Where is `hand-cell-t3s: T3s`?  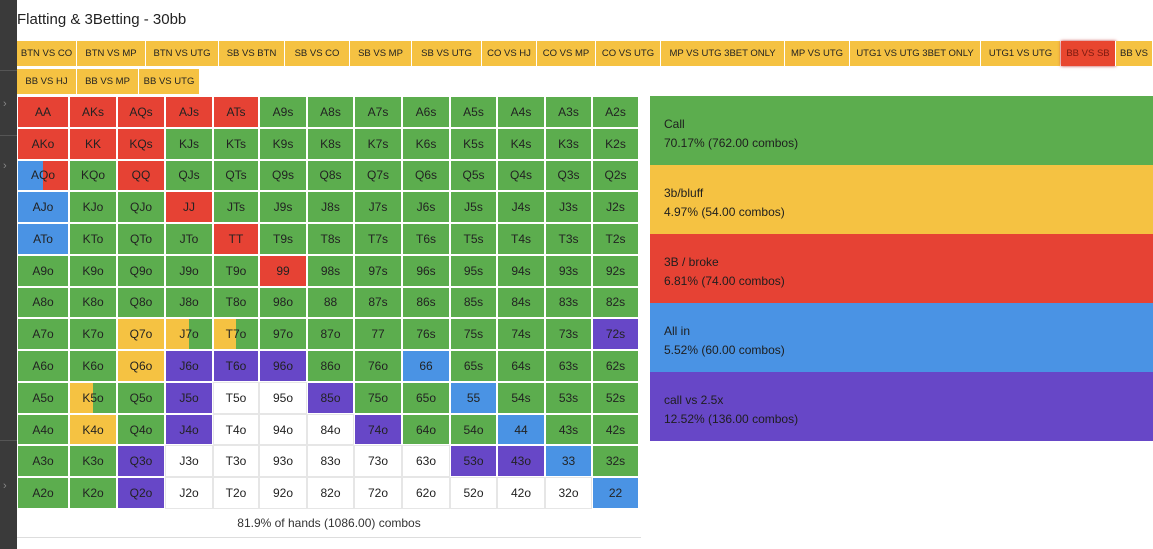 hand-cell-t3s: T3s is located at coordinates (568, 239).